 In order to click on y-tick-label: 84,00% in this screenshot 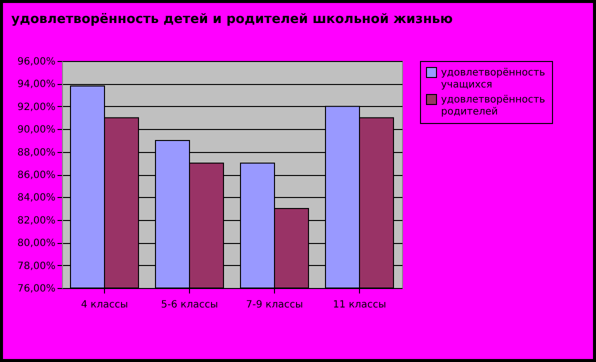, I will do `click(36, 198)`.